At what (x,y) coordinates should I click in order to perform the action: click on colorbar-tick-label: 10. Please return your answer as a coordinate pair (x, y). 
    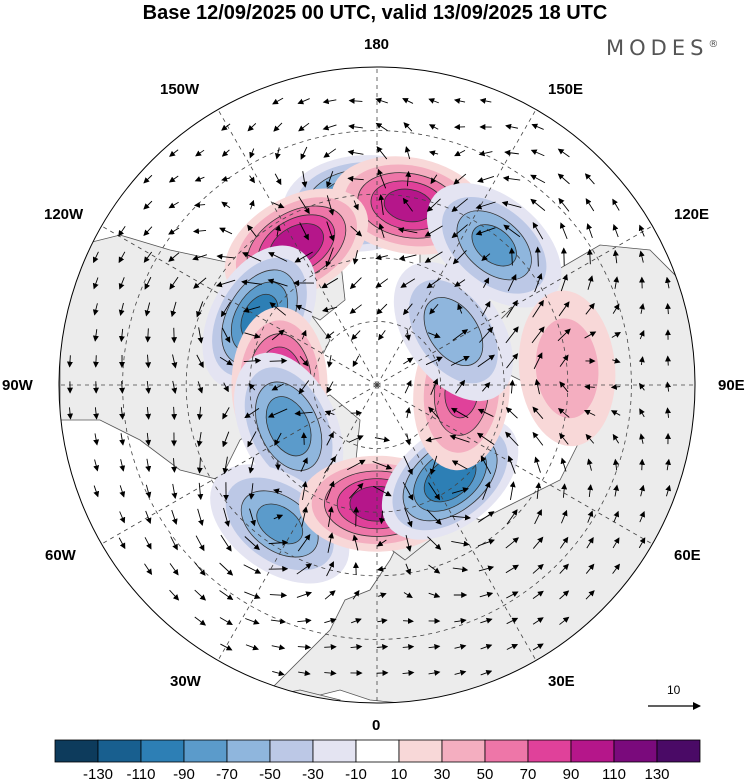
    Looking at the image, I should click on (399, 774).